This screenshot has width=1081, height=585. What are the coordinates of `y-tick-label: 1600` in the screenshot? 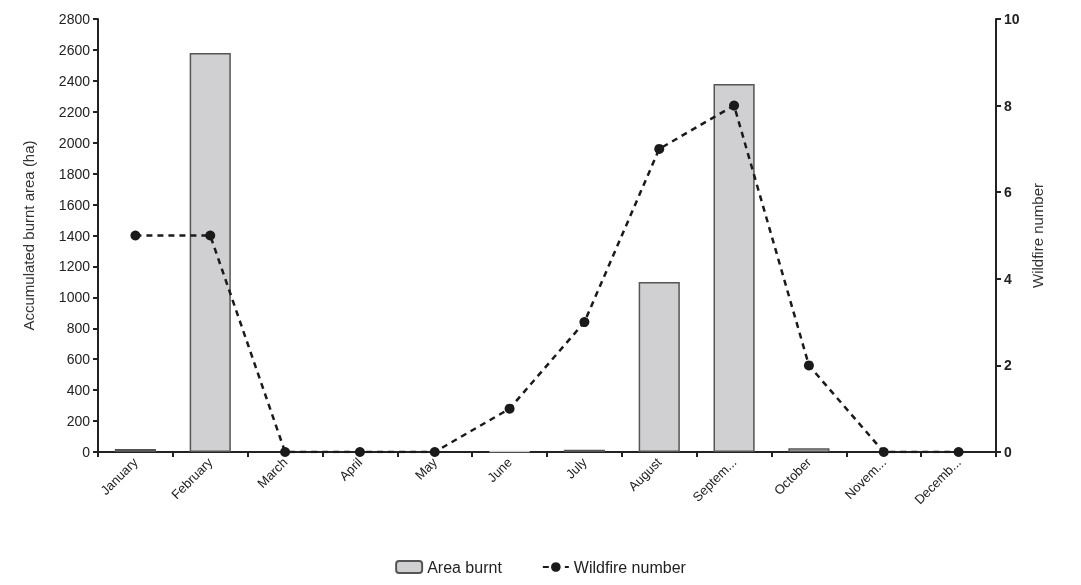 It's located at (74, 204).